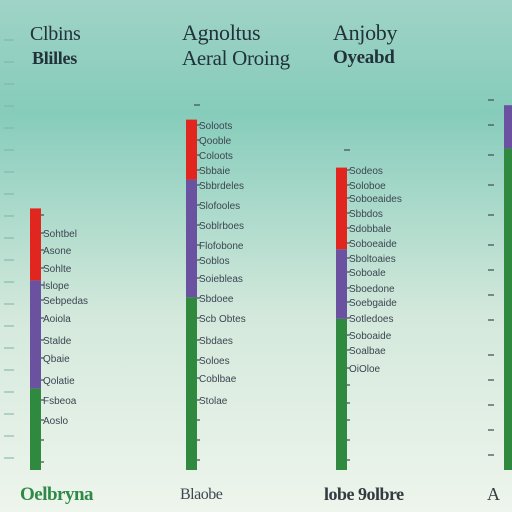 This screenshot has width=512, height=512. Describe the element at coordinates (60, 234) in the screenshot. I see `tick-label: Sohtbel` at that location.